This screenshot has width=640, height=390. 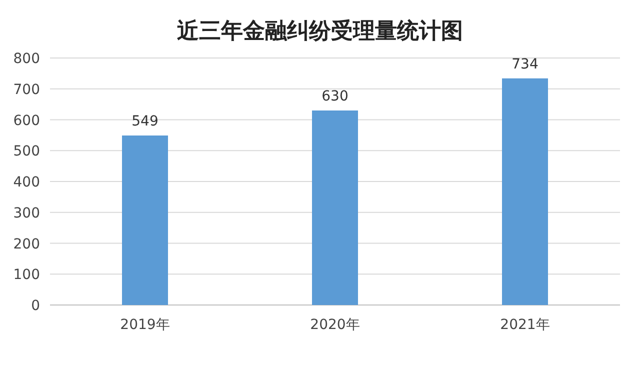 What do you see at coordinates (335, 96) in the screenshot?
I see `data-label: 630` at bounding box center [335, 96].